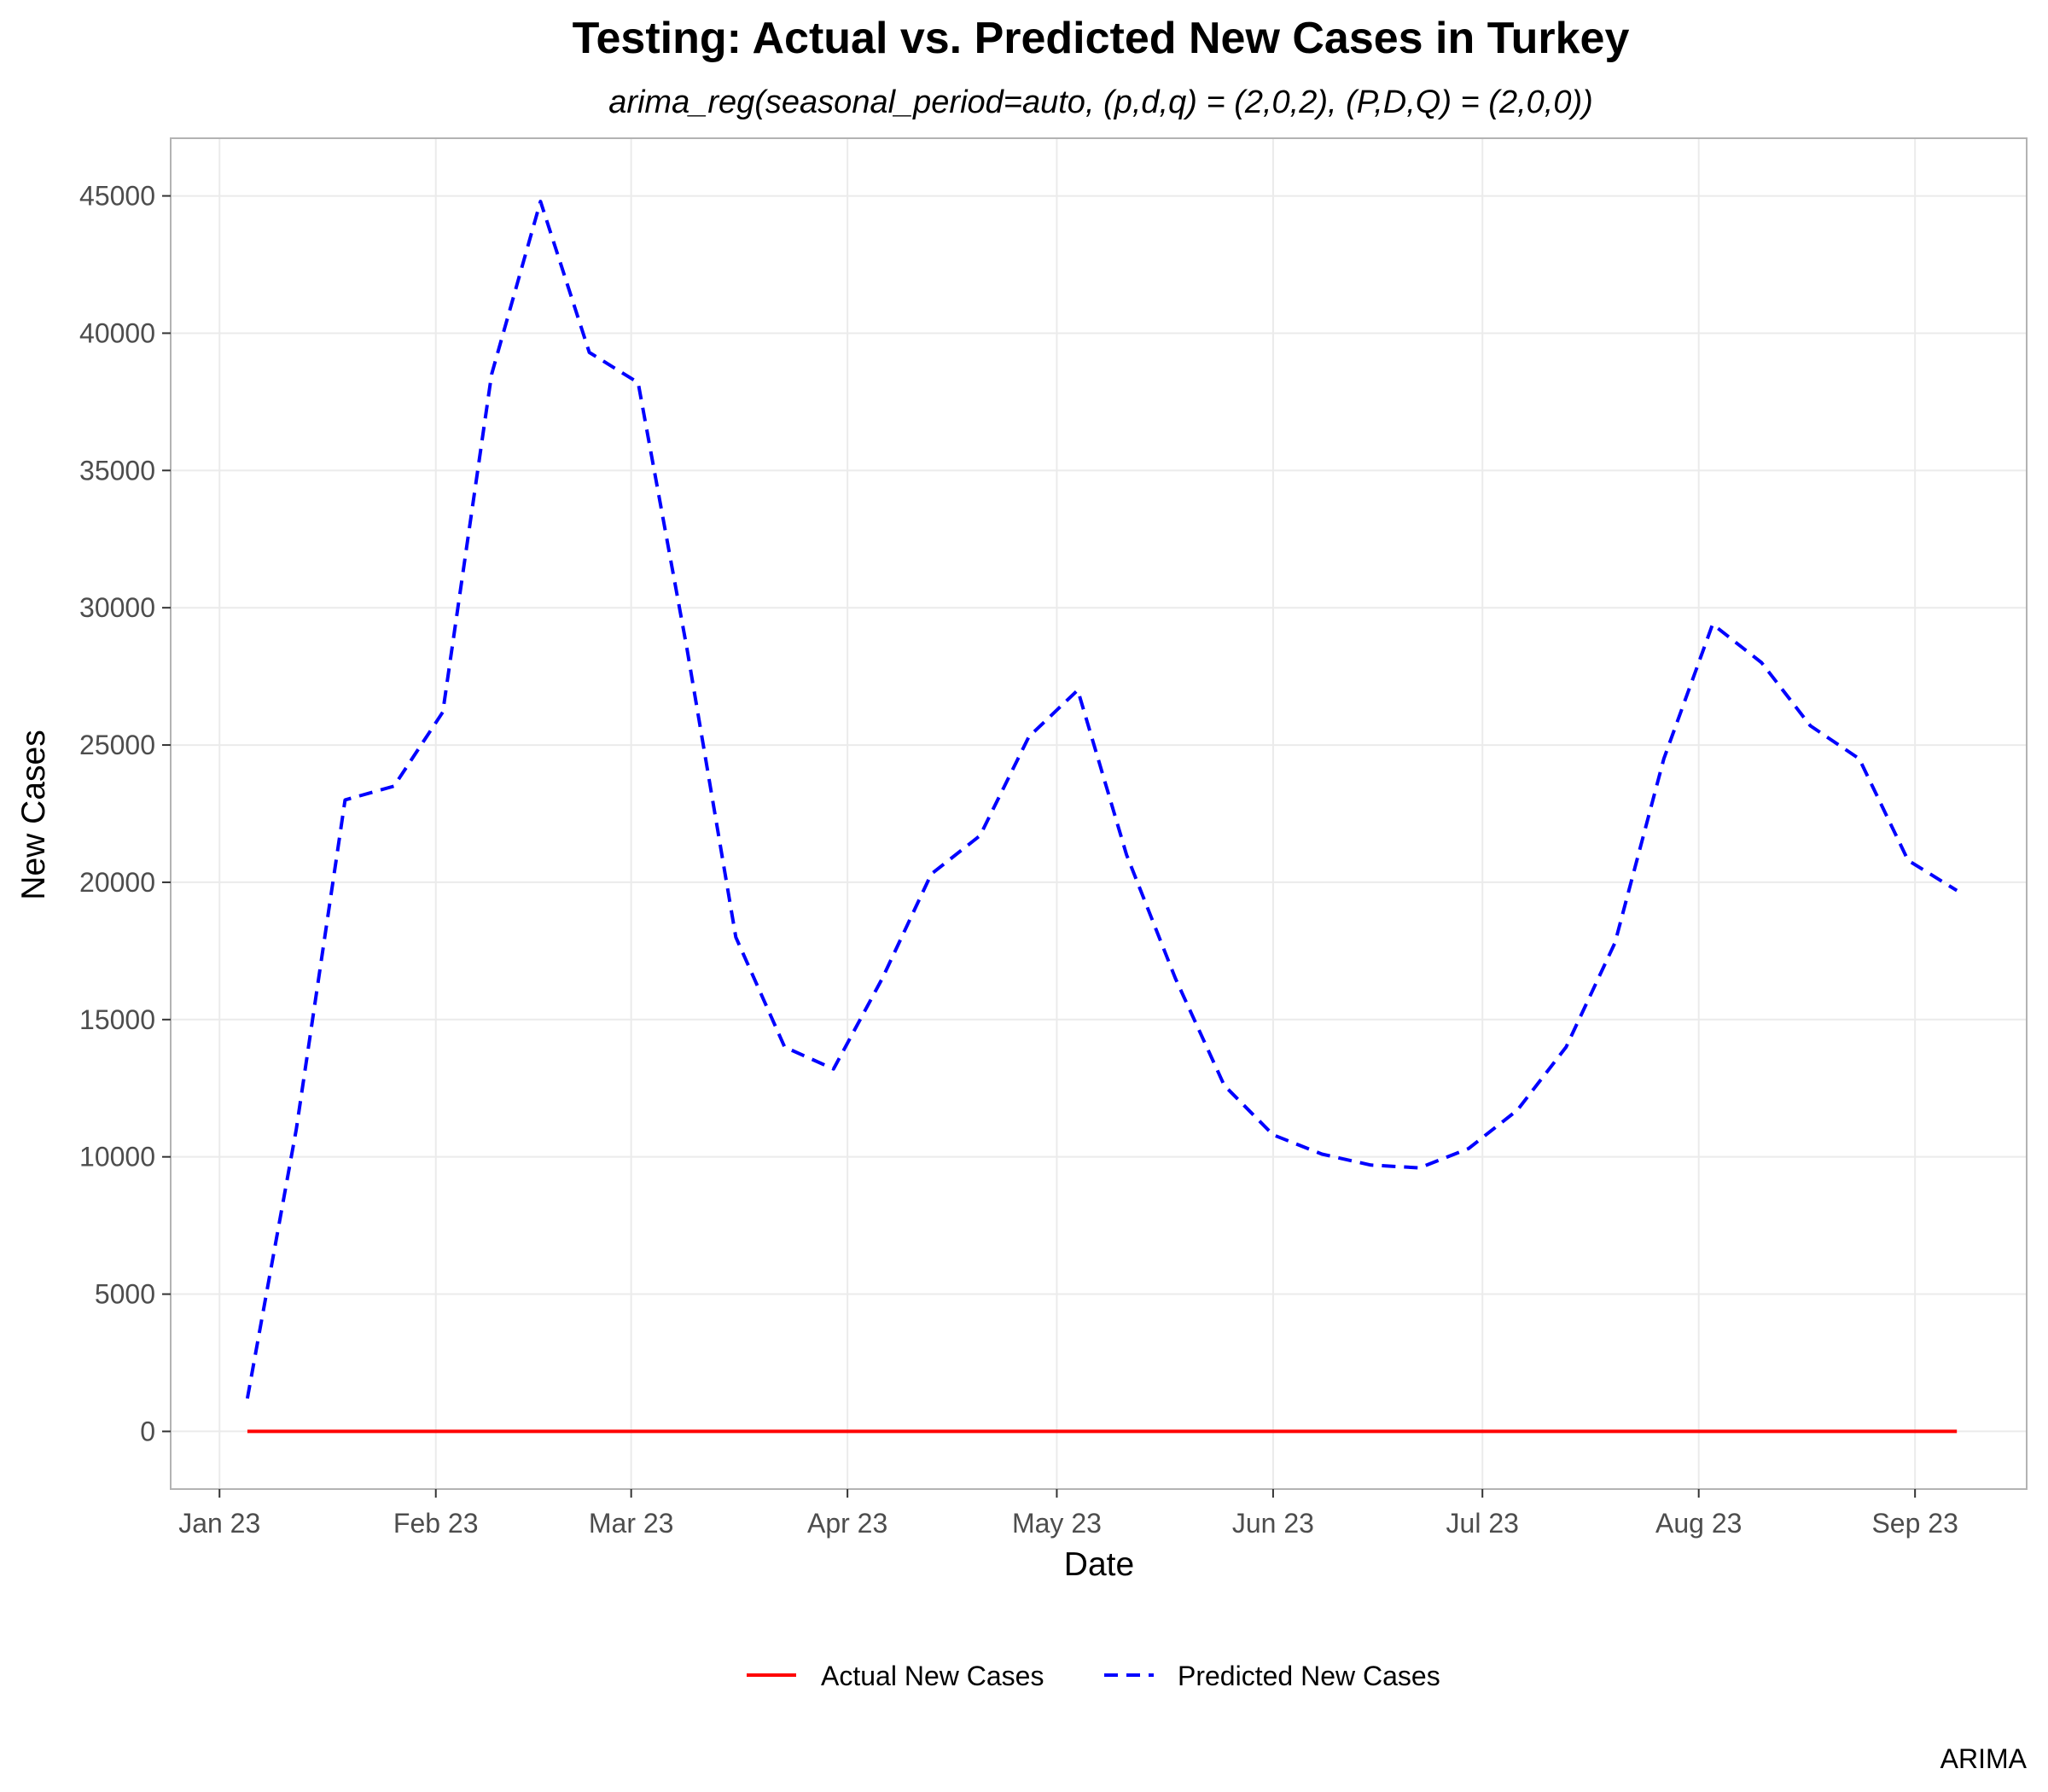 Image resolution: width=2048 pixels, height=1792 pixels. Describe the element at coordinates (1698, 1523) in the screenshot. I see `x-tick-label: Aug 23` at that location.